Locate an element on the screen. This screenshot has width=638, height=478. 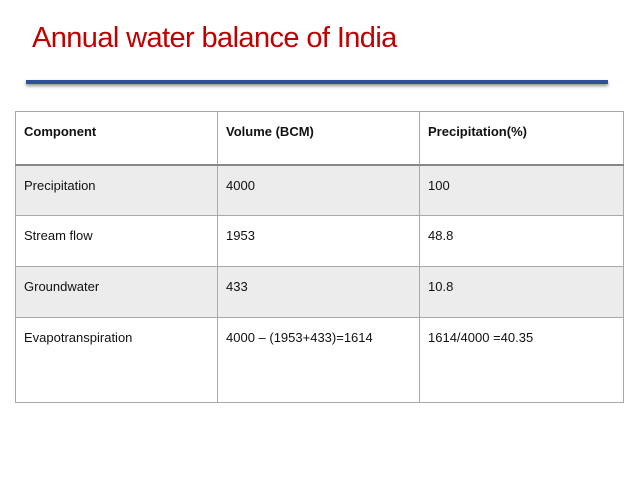
table-cell: Precipitation is located at coordinates (116, 190).